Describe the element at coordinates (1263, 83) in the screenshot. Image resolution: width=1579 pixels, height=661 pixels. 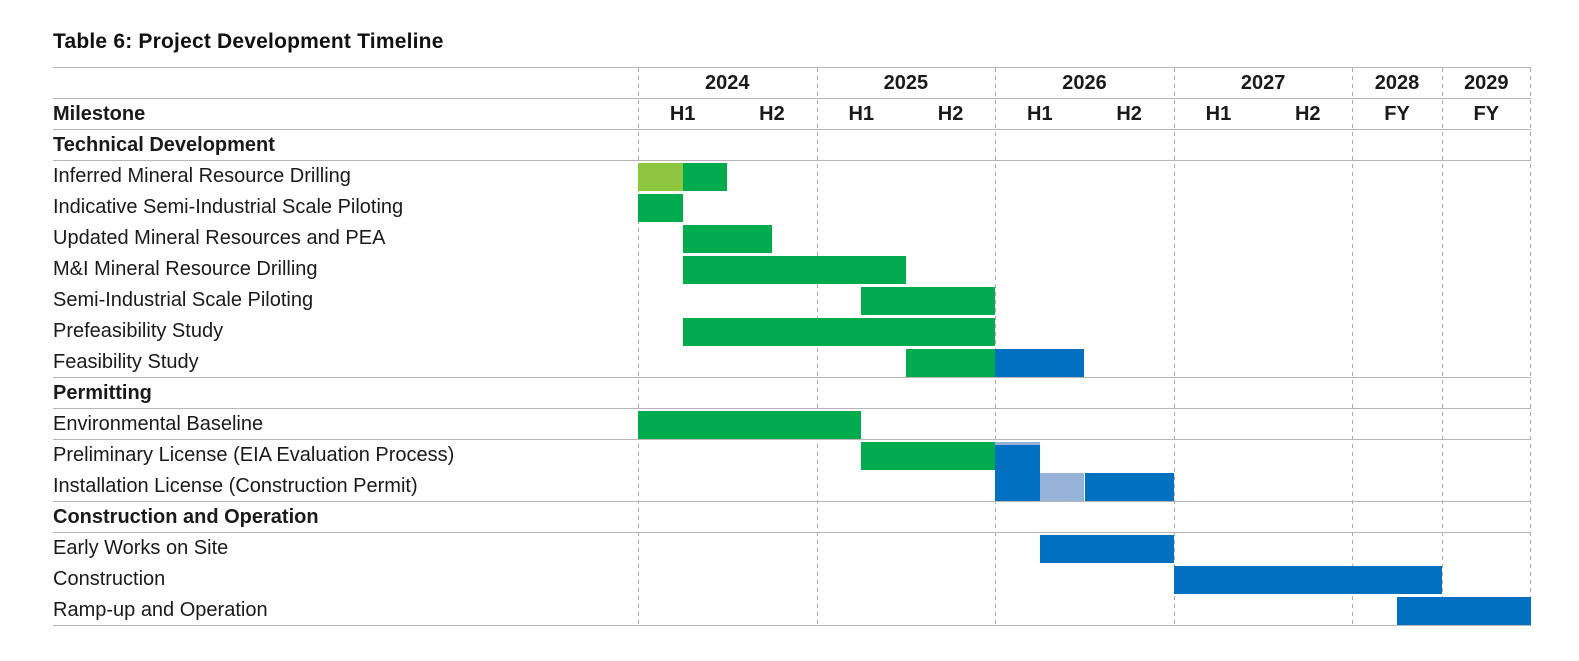
I see `year-header: 2027` at that location.